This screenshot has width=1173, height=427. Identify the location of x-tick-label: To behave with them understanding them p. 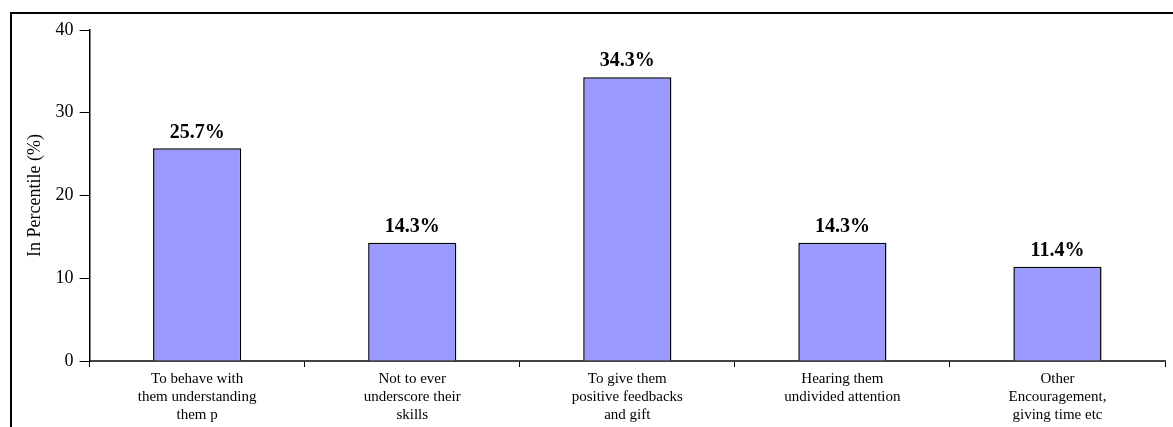
(197, 395).